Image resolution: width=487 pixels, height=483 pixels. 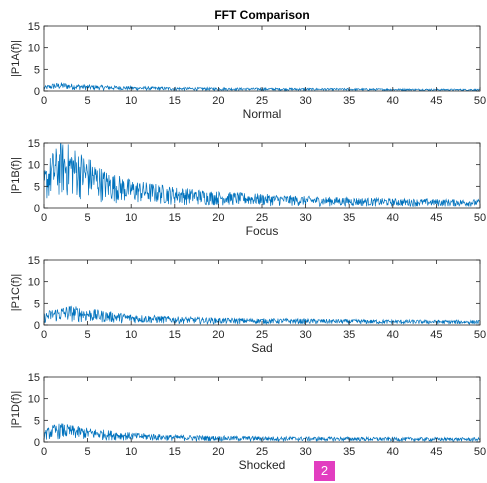 I want to click on y-axis-label: |P1C(f)|, so click(x=16, y=293).